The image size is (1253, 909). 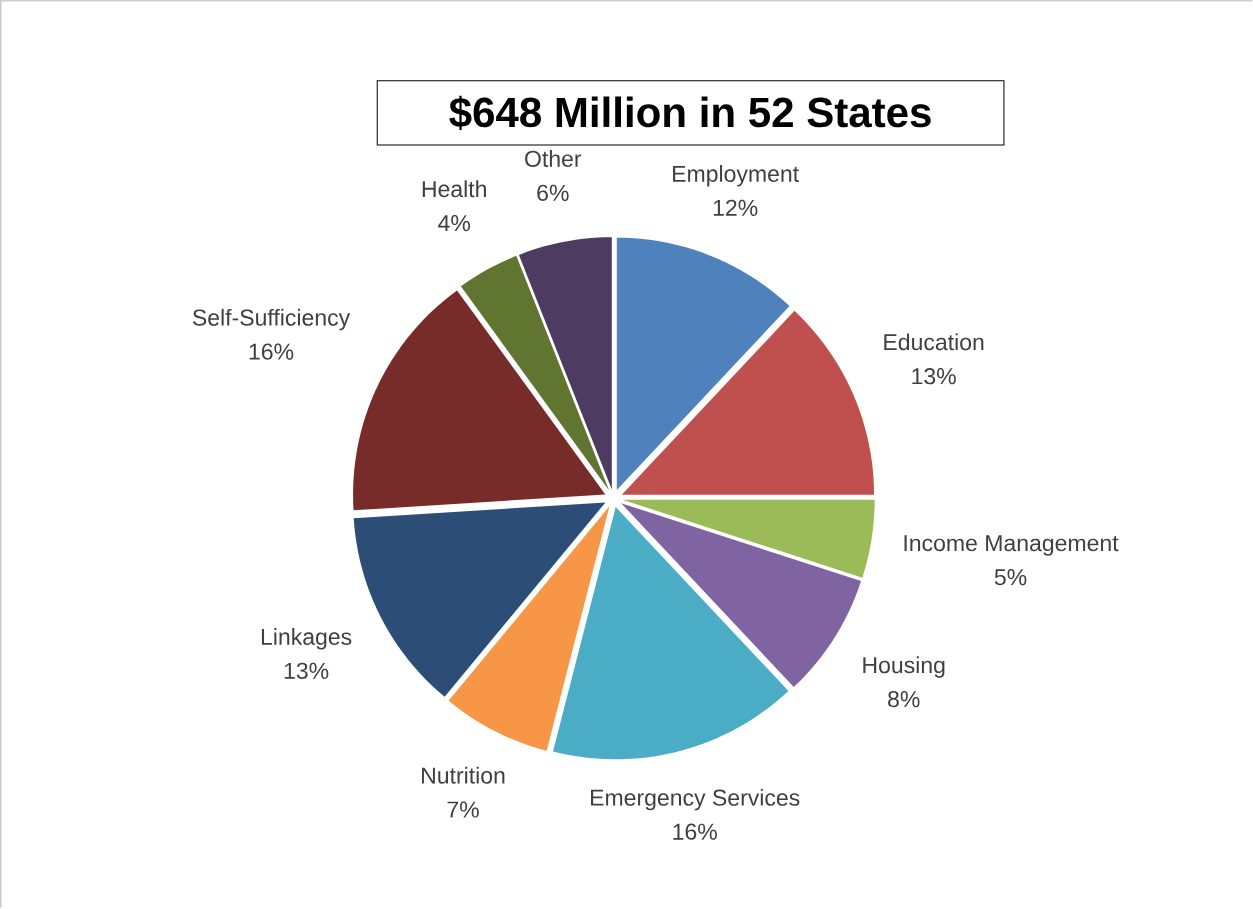 I want to click on slice-label: Housing, so click(x=904, y=667).